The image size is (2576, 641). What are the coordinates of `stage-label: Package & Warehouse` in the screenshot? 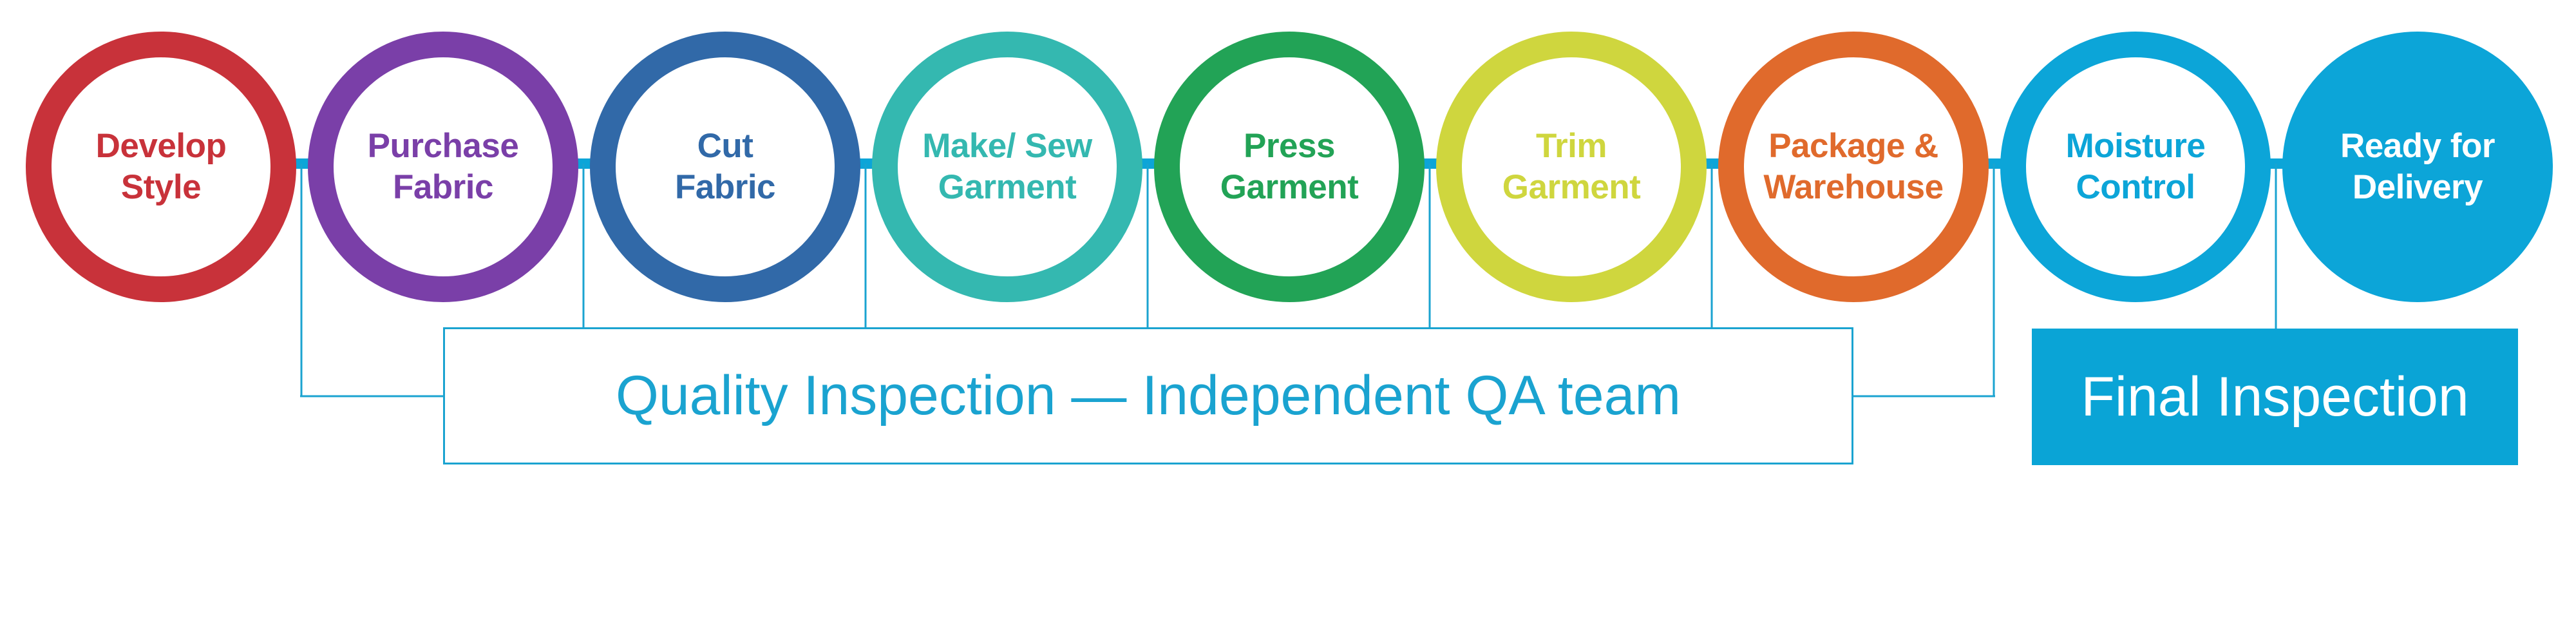 It's located at (1853, 166).